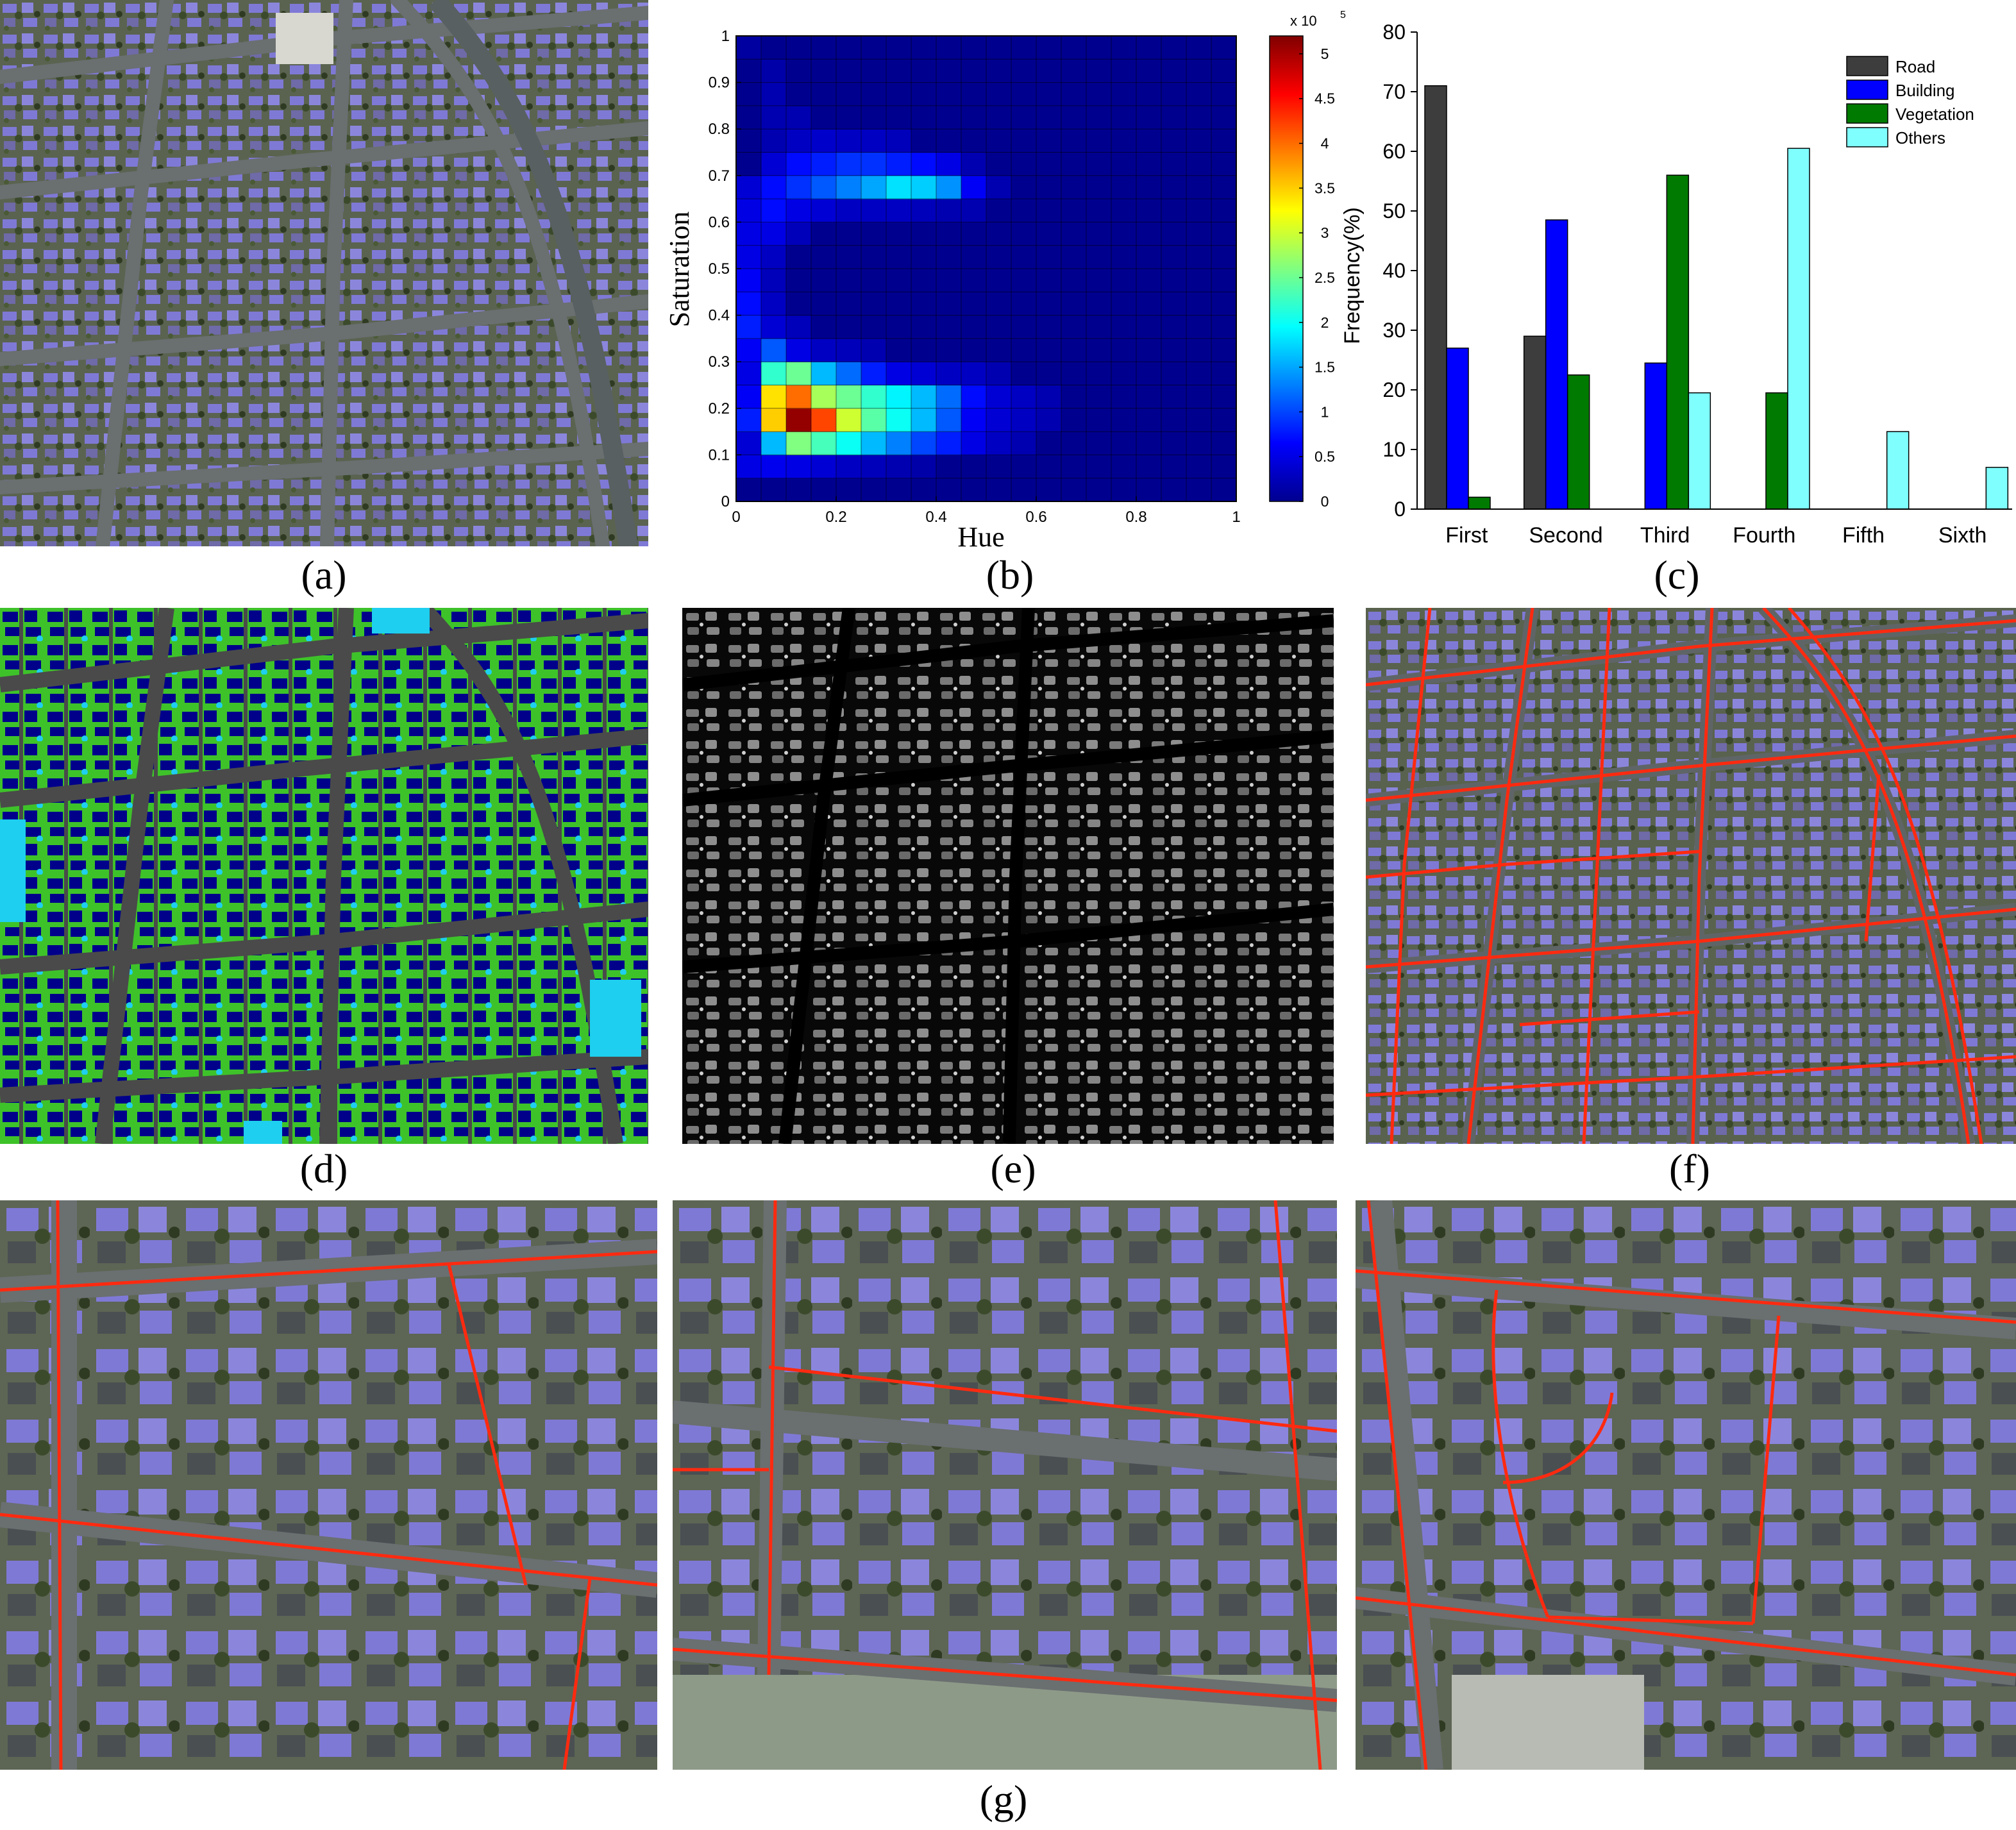 This screenshot has width=2016, height=1830. I want to click on road-overlay-image, so click(1691, 876).